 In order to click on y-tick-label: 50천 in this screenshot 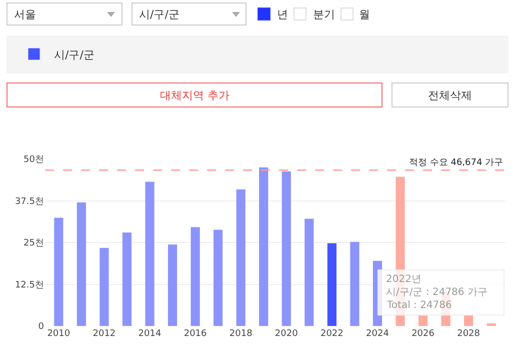, I will do `click(34, 160)`.